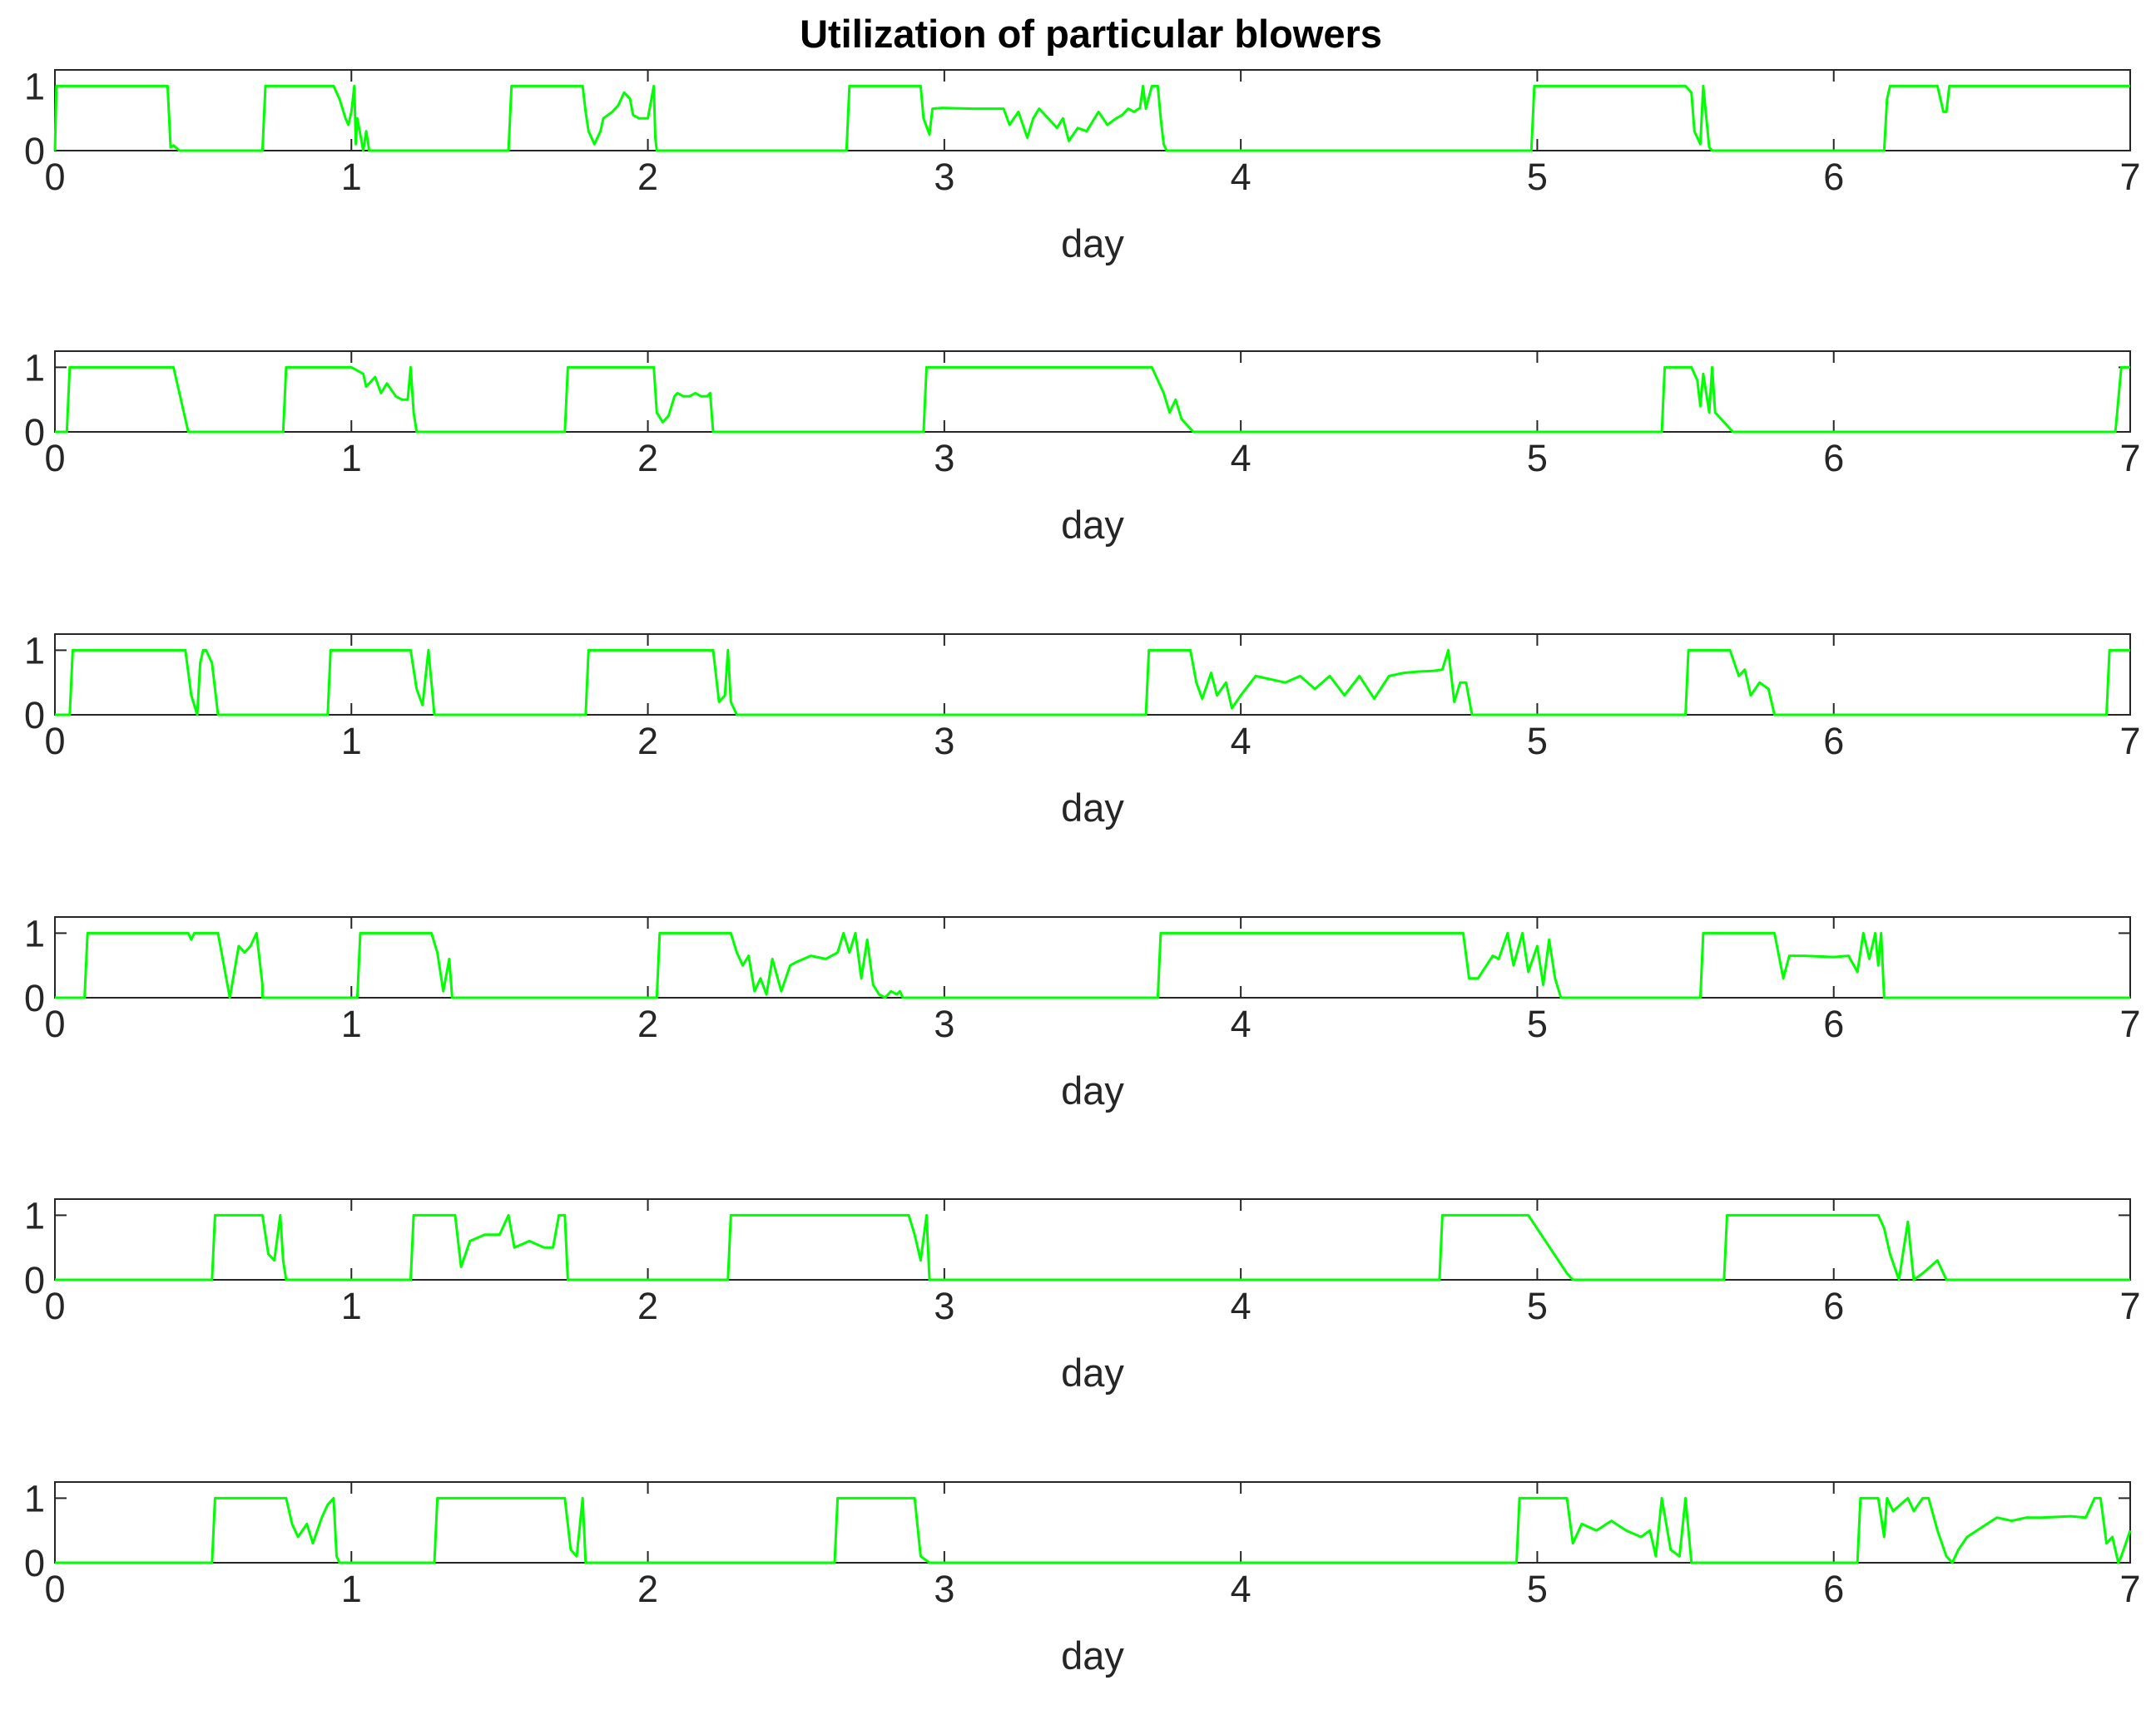 This screenshot has width=2156, height=1730. Describe the element at coordinates (1082, 165) in the screenshot. I see `subplot-1: 0 1 2 3 4 5 6 7 0 1 day` at that location.